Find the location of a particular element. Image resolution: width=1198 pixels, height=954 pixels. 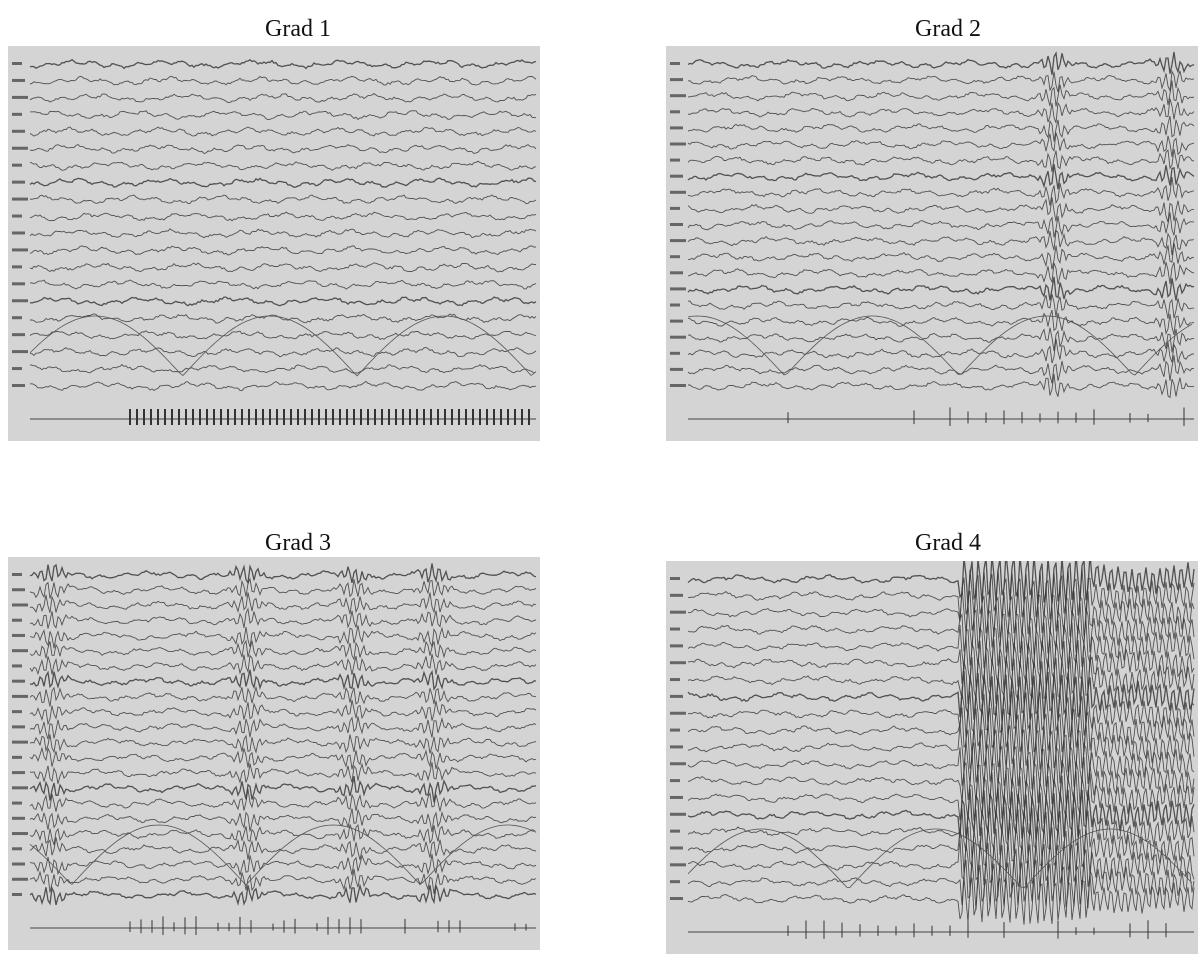

panel-title-grad-1: Grad 1 is located at coordinates (298, 29).